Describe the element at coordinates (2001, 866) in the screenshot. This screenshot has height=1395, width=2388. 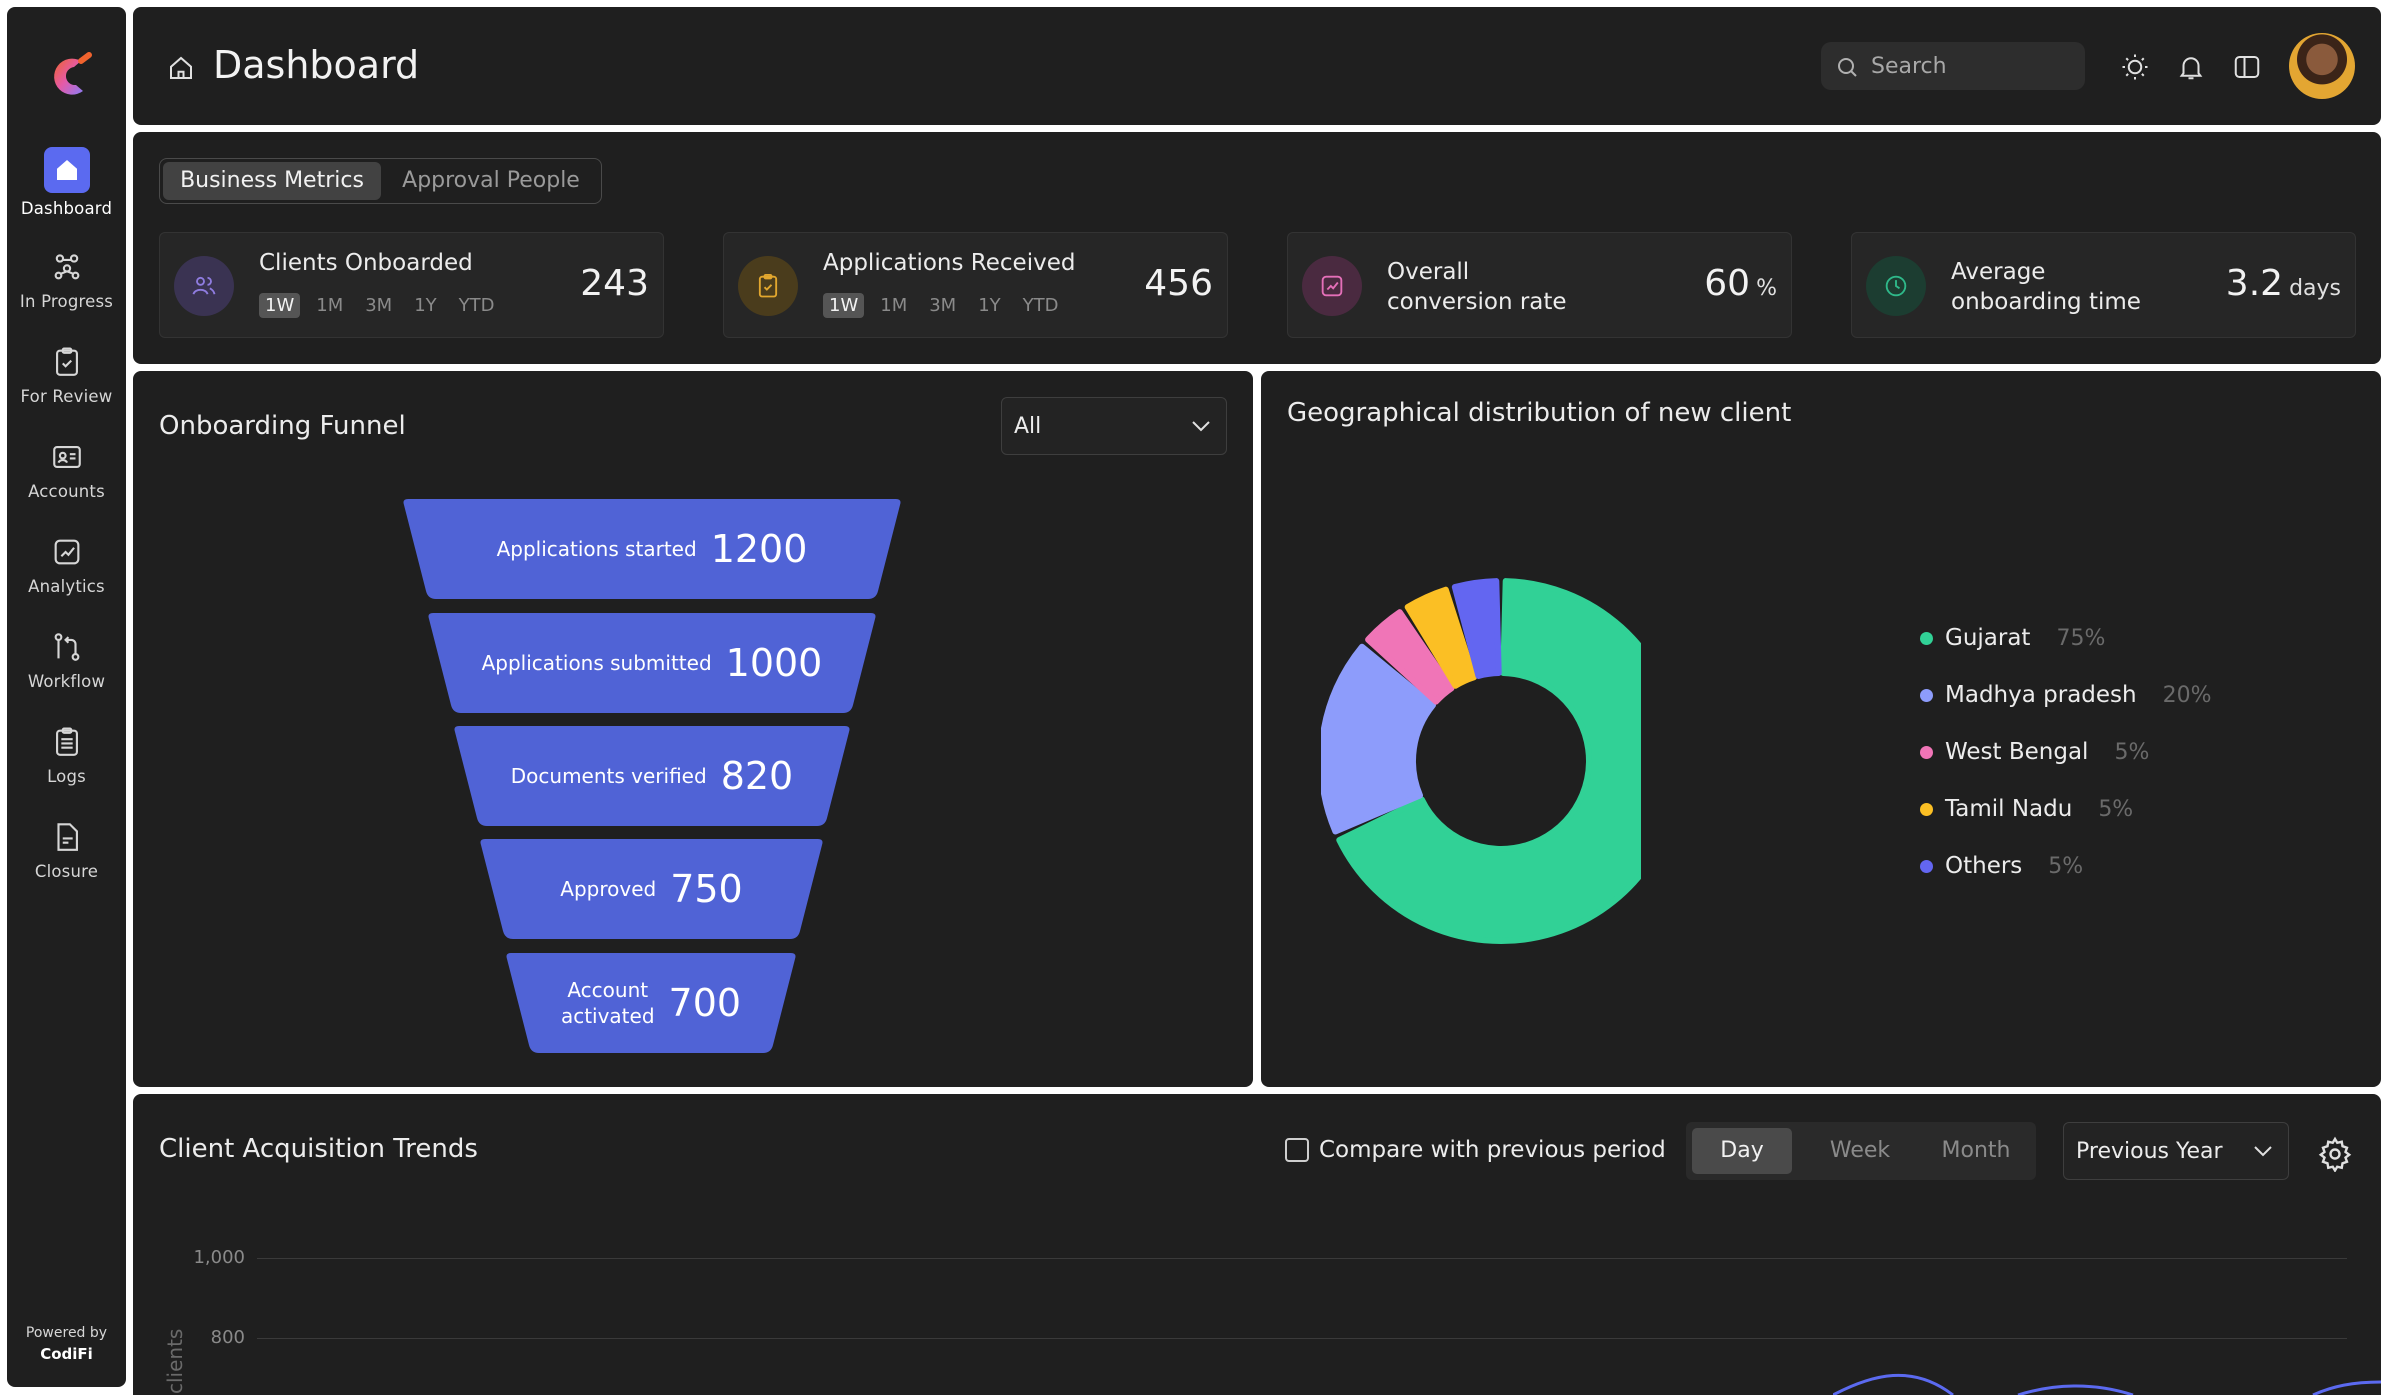
I see `legend-item: Others 5%` at that location.